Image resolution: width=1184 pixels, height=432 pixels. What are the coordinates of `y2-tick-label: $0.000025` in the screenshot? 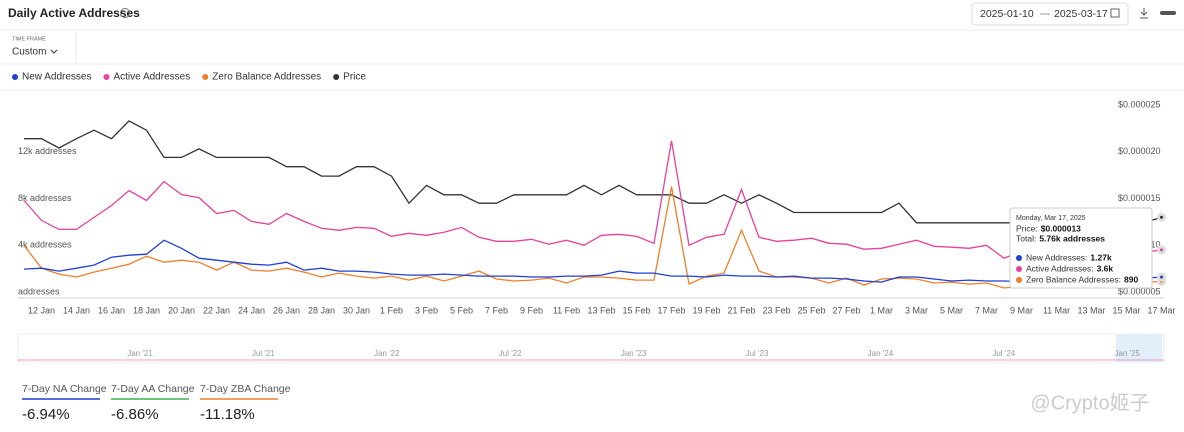 It's located at (1139, 104).